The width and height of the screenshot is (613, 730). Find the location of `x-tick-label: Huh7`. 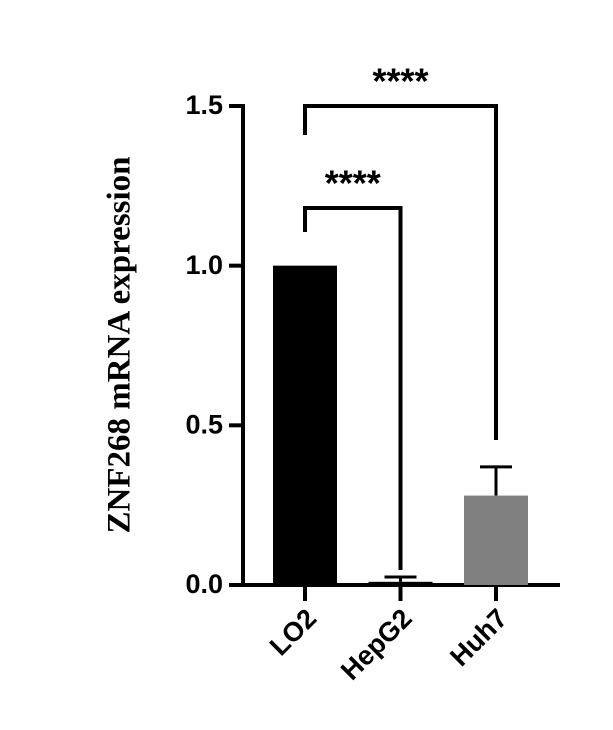

x-tick-label: Huh7 is located at coordinates (478, 637).